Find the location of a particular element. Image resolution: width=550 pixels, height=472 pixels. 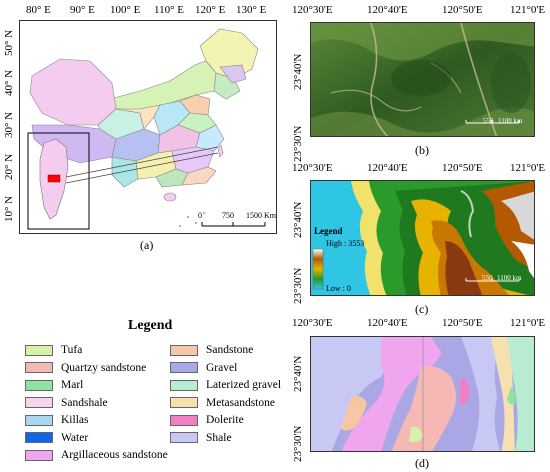

legend-label: Laterized gravel is located at coordinates (244, 385).